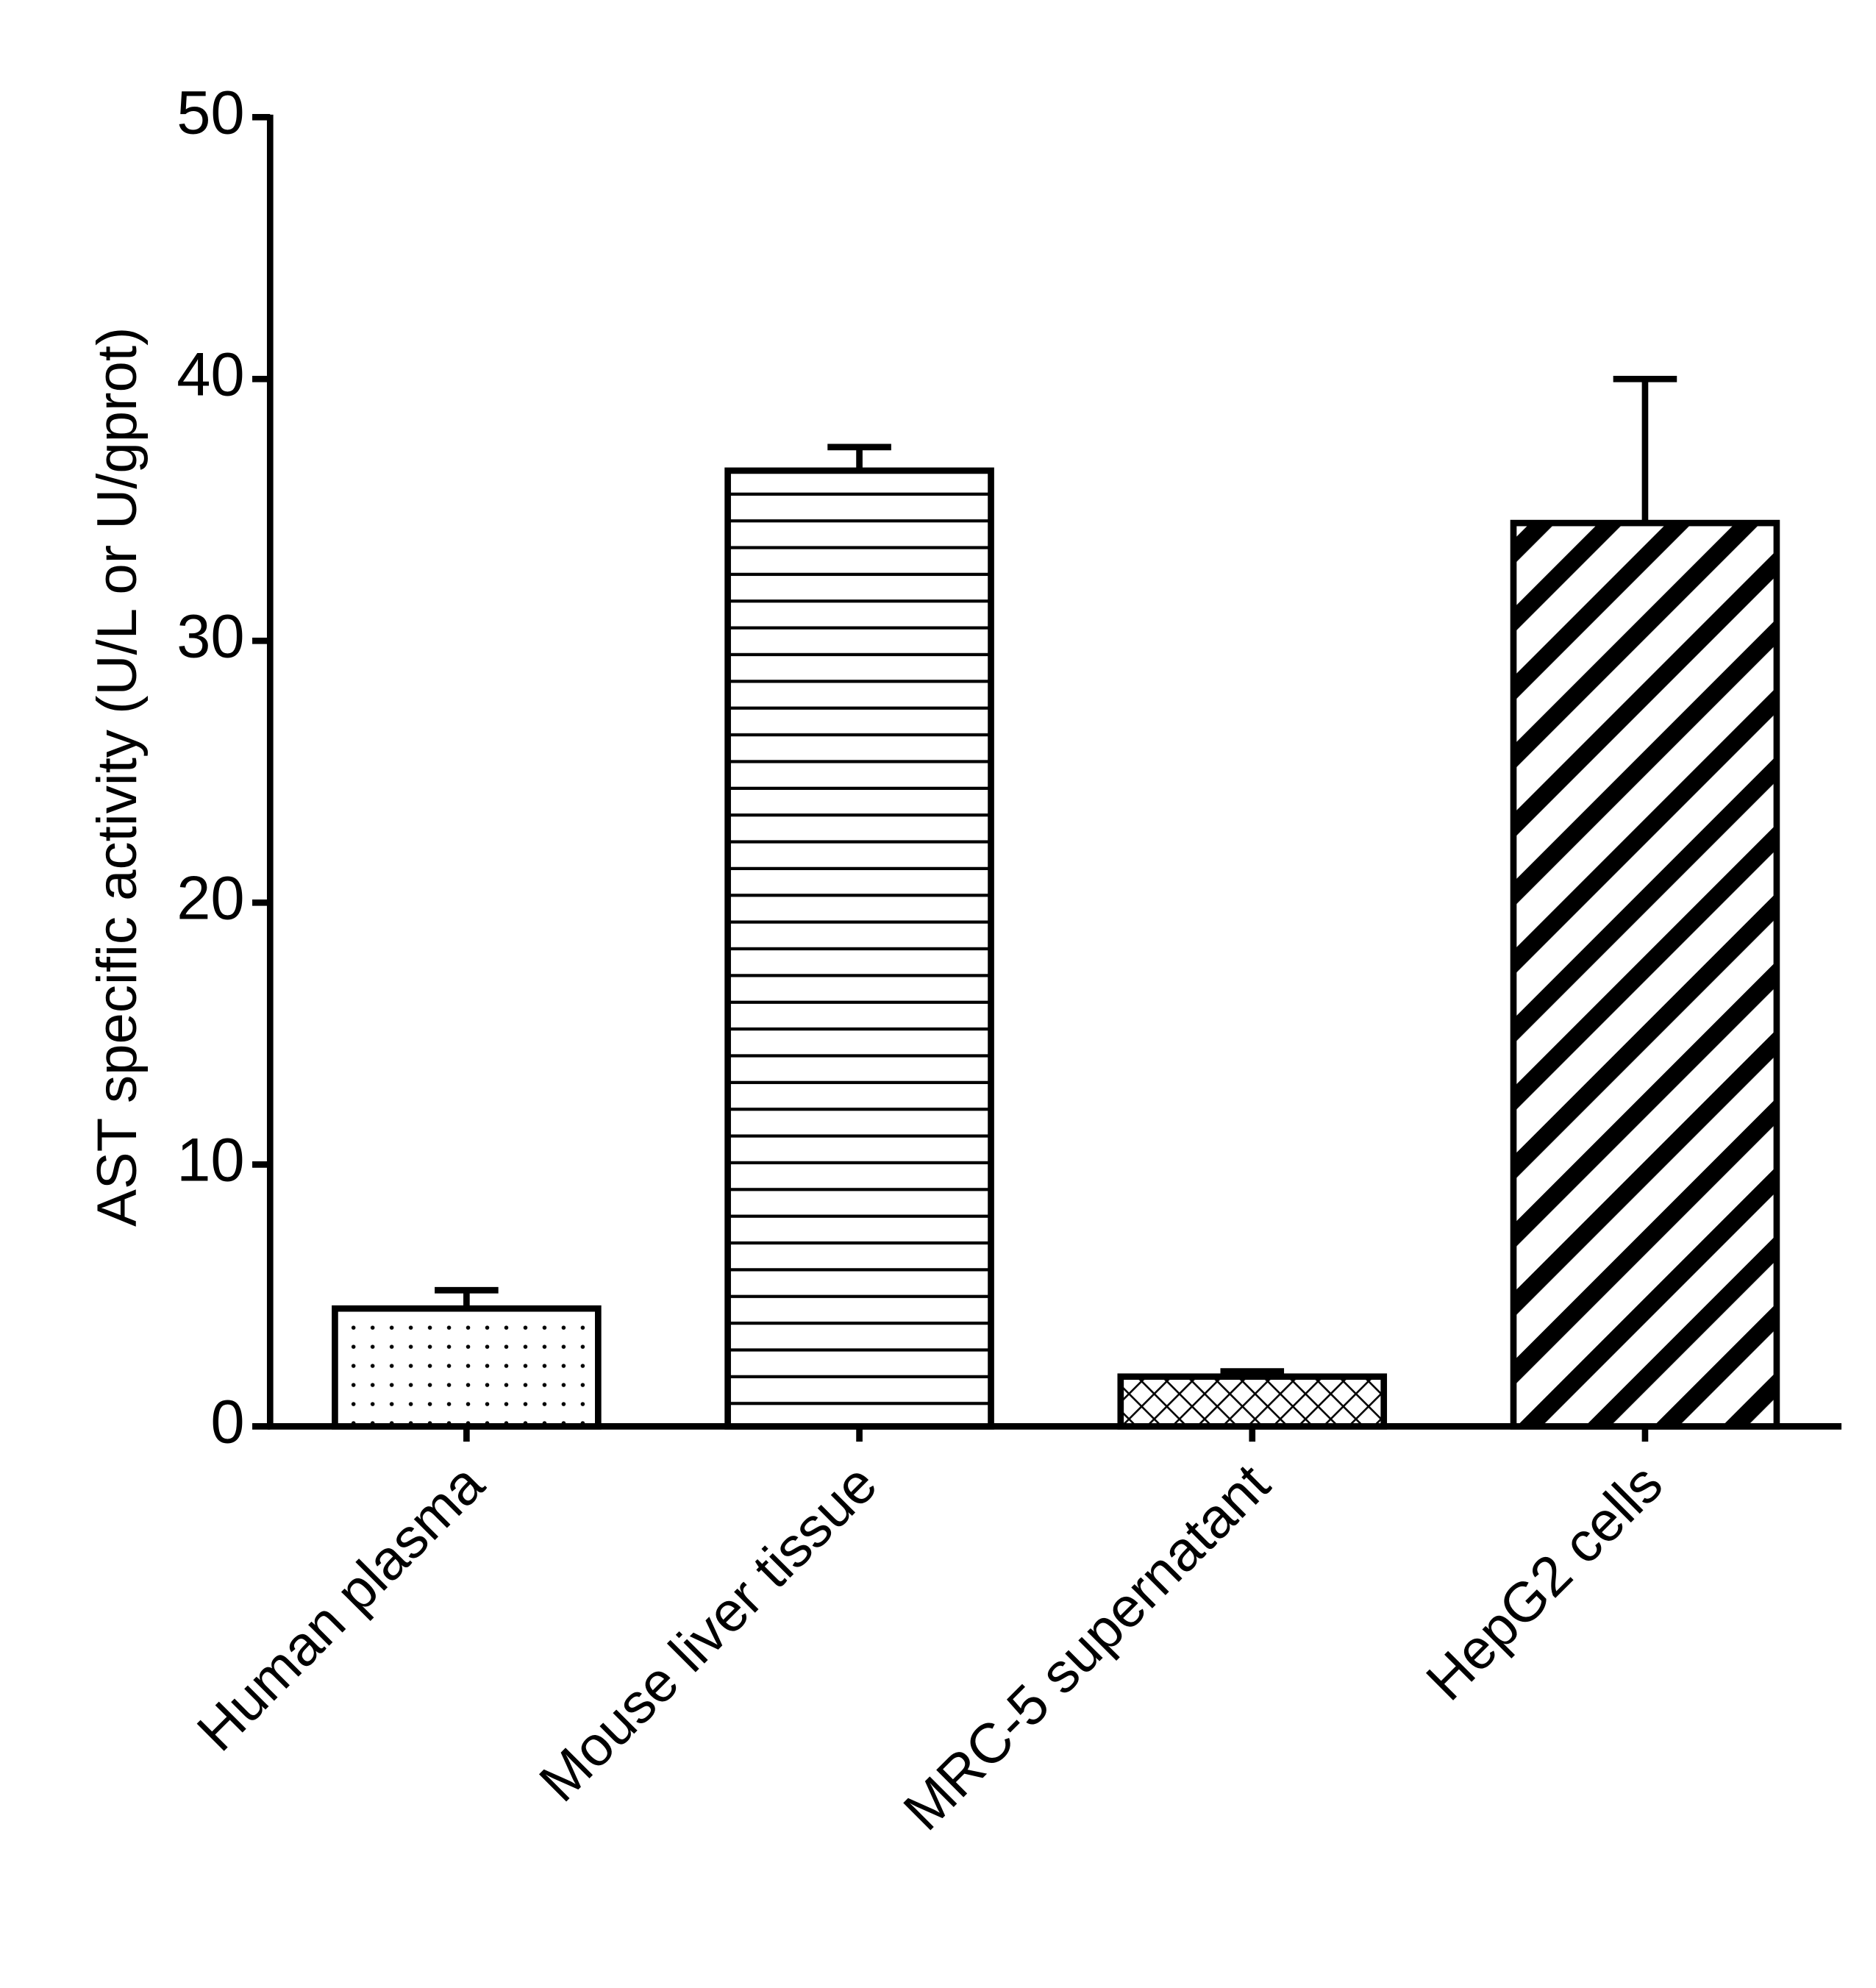 The height and width of the screenshot is (1988, 1876). What do you see at coordinates (117, 777) in the screenshot?
I see `y-axis-title: AST specific activity (U/L or U/gprot)` at bounding box center [117, 777].